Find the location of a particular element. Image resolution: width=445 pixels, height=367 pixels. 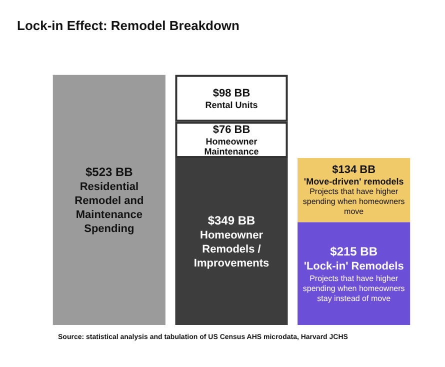

series-label: Homeowner Remodels / Improvements is located at coordinates (232, 250).